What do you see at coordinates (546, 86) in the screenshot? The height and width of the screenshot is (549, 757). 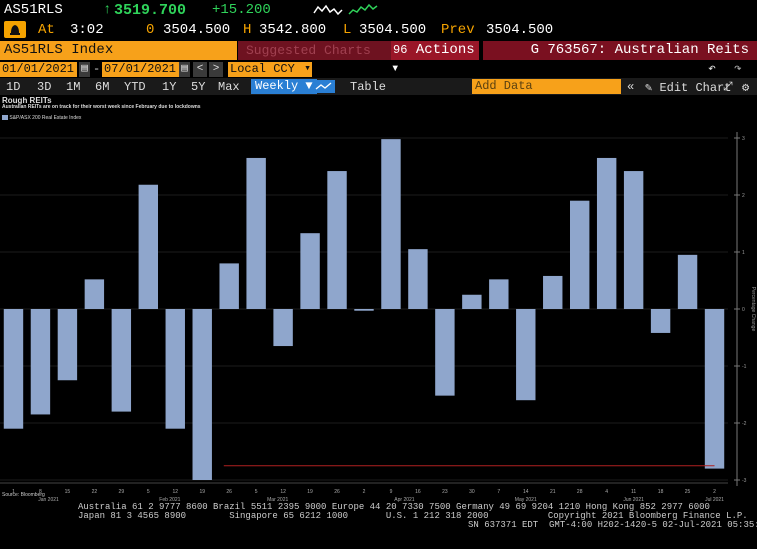 I see `add-data-input: Add Data` at bounding box center [546, 86].